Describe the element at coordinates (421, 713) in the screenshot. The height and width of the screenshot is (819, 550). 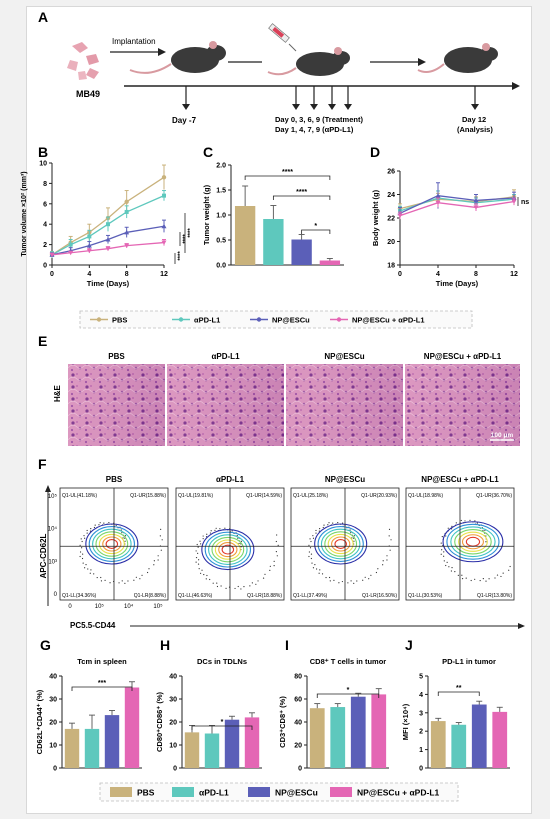
I see `y-tick-label: 3` at that location.